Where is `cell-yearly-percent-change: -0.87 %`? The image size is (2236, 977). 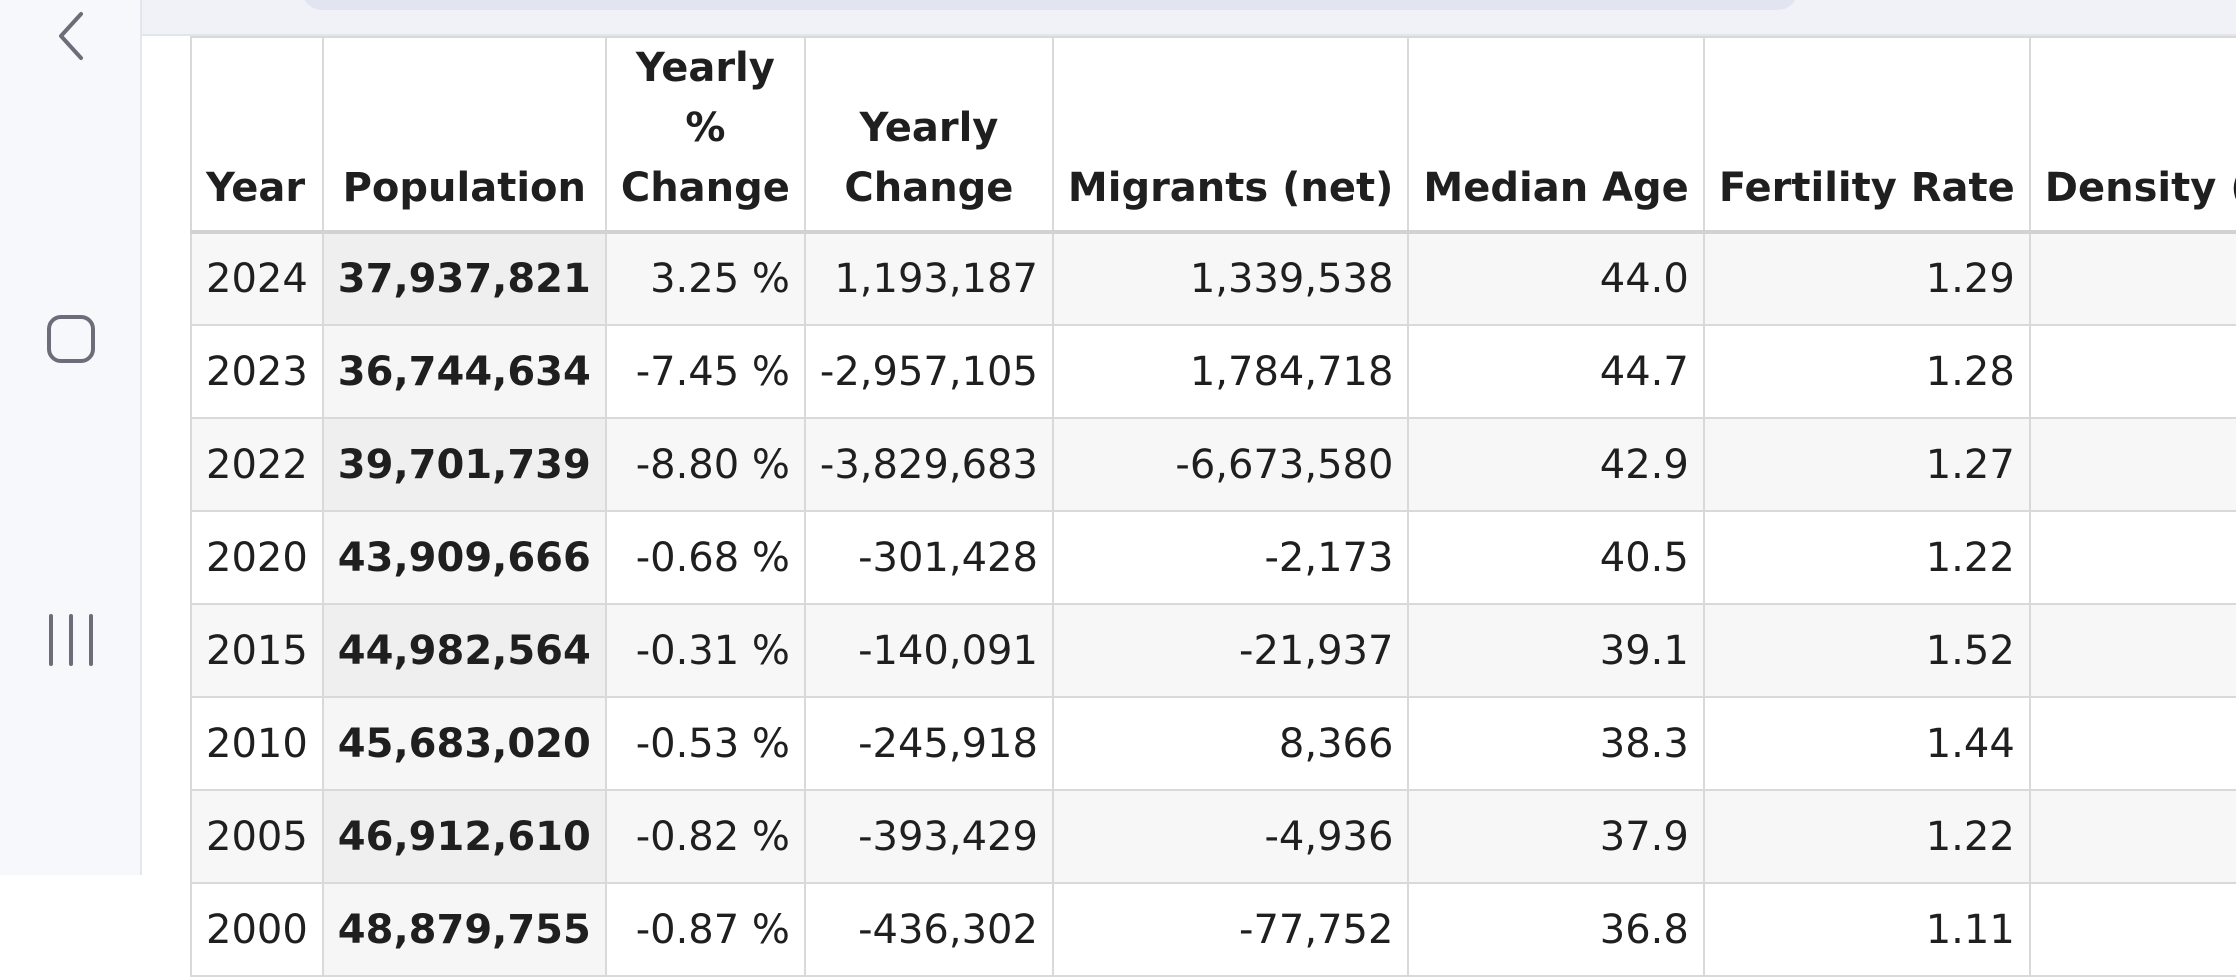
cell-yearly-percent-change: -0.87 % is located at coordinates (705, 929).